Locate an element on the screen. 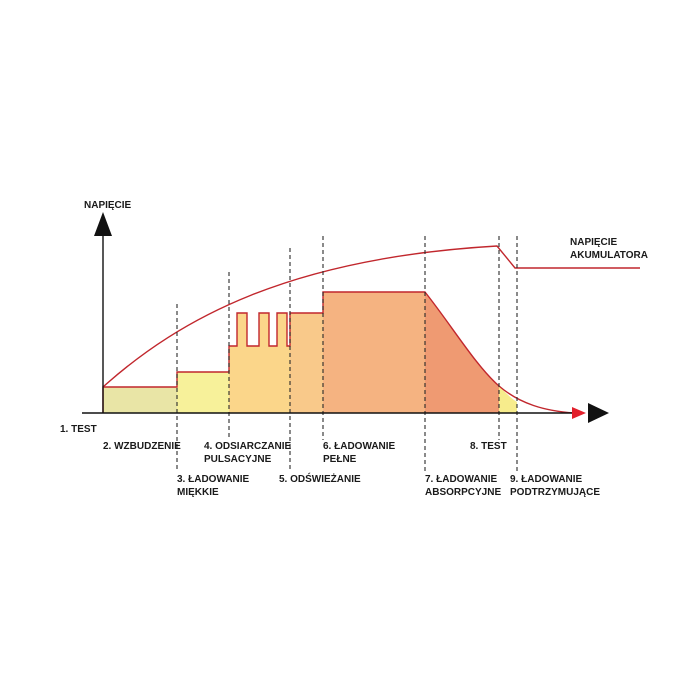  stage-3-label-line2: MIĘKKIE is located at coordinates (198, 492).